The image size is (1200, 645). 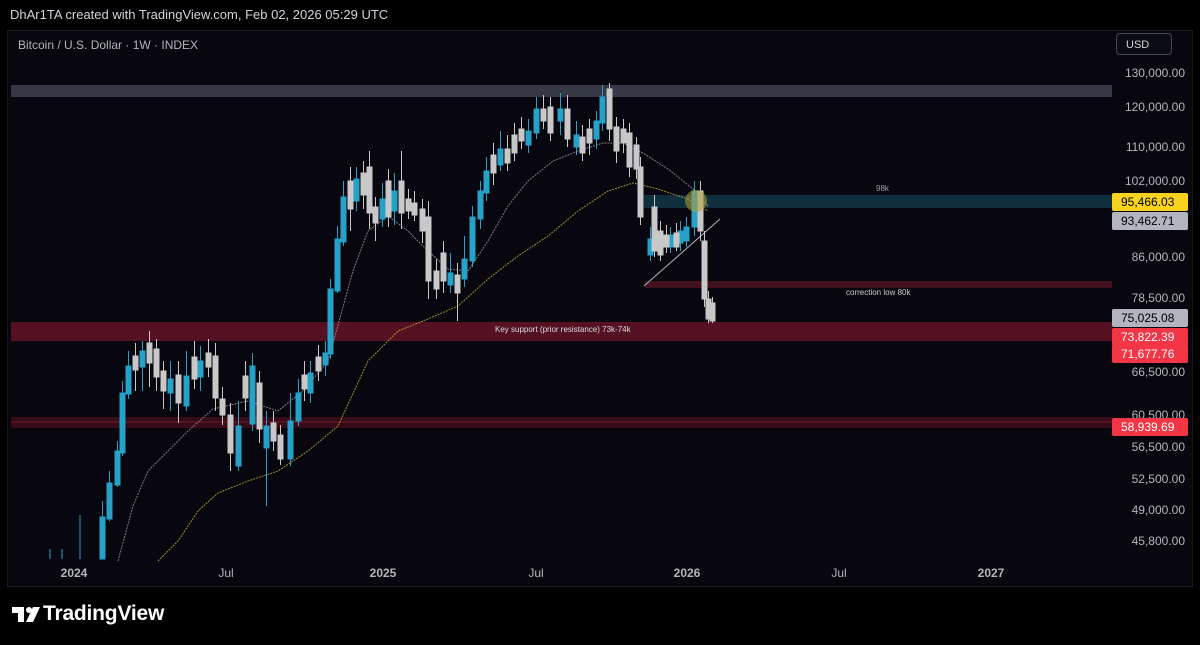 I want to click on price-label-93462: 93,462.71, so click(x=1148, y=221).